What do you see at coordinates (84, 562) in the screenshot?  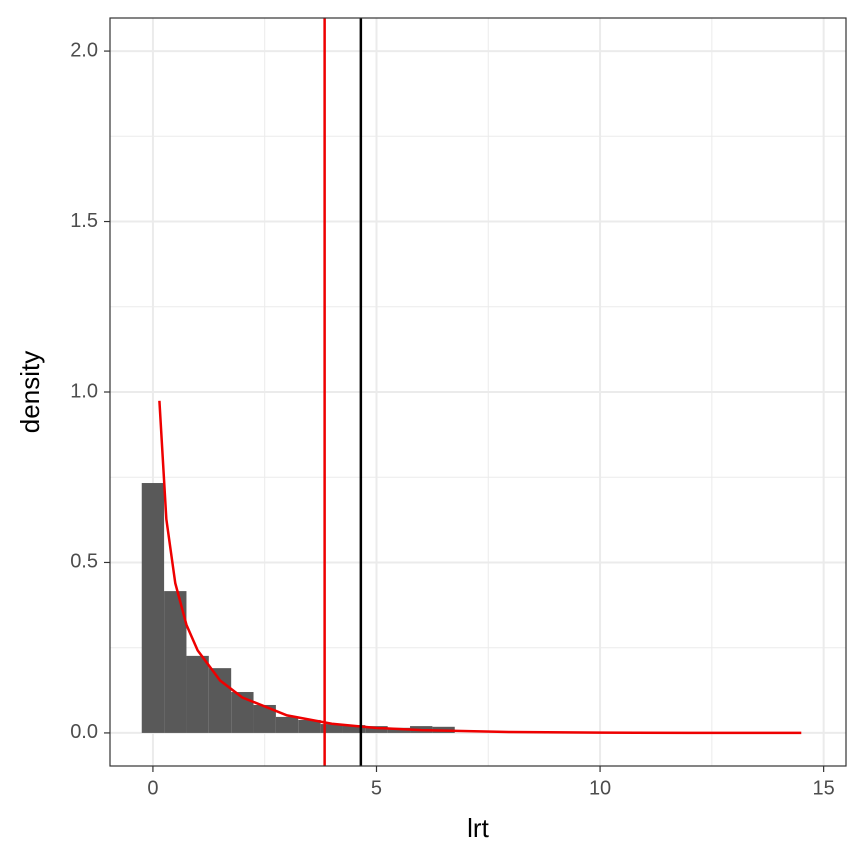 I see `y-tick-label: 0.5` at bounding box center [84, 562].